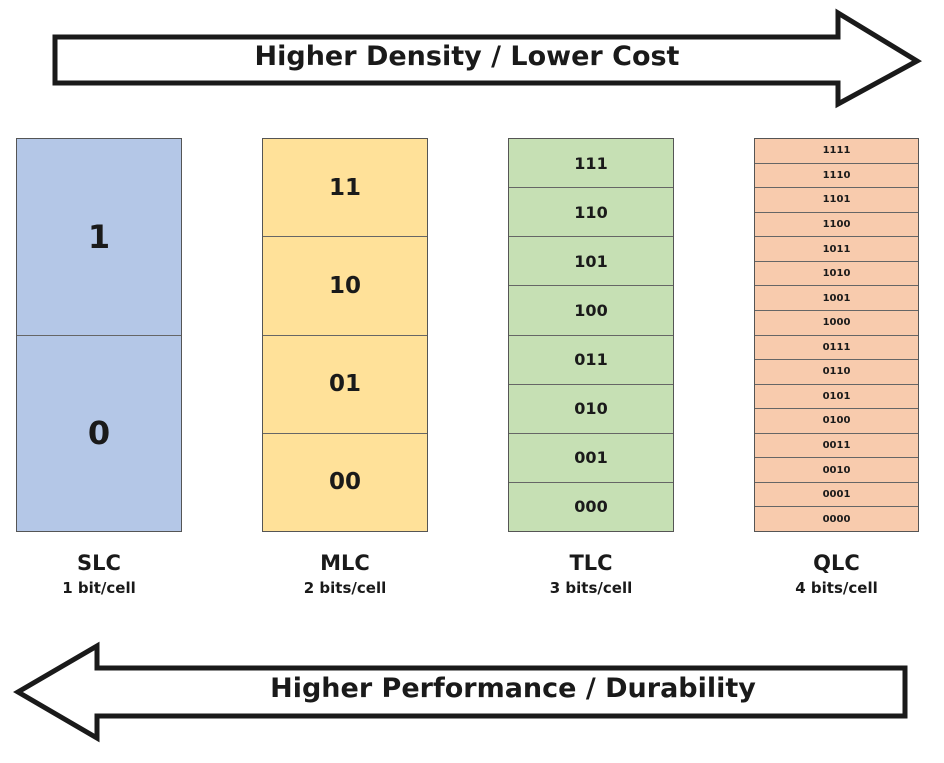 Image resolution: width=944 pixels, height=763 pixels. What do you see at coordinates (836, 371) in the screenshot?
I see `qlc-cell-0110: 0110` at bounding box center [836, 371].